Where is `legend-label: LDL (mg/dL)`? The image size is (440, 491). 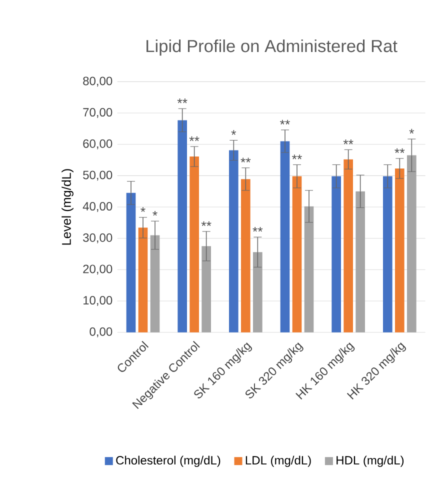 legend-label: LDL (mg/dL) is located at coordinates (278, 461).